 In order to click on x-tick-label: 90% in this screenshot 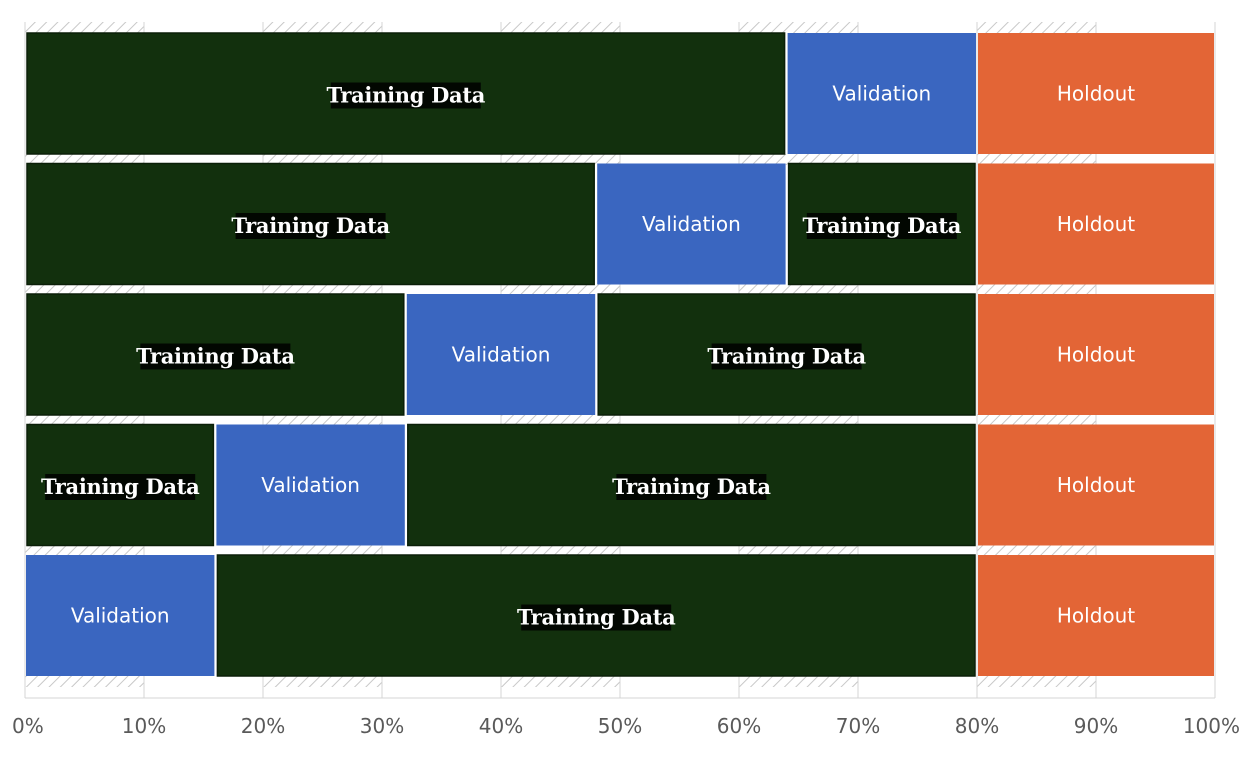, I will do `click(1096, 726)`.